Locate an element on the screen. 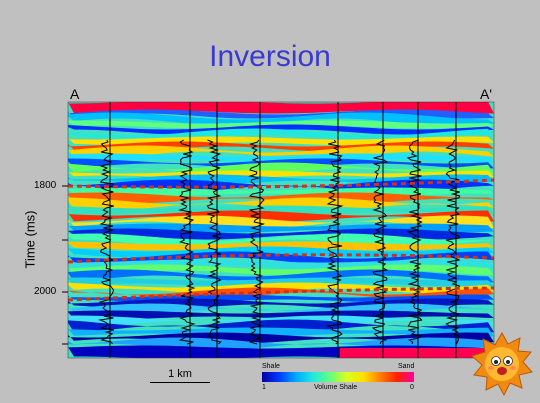 The height and width of the screenshot is (403, 540). color-bar is located at coordinates (338, 377).